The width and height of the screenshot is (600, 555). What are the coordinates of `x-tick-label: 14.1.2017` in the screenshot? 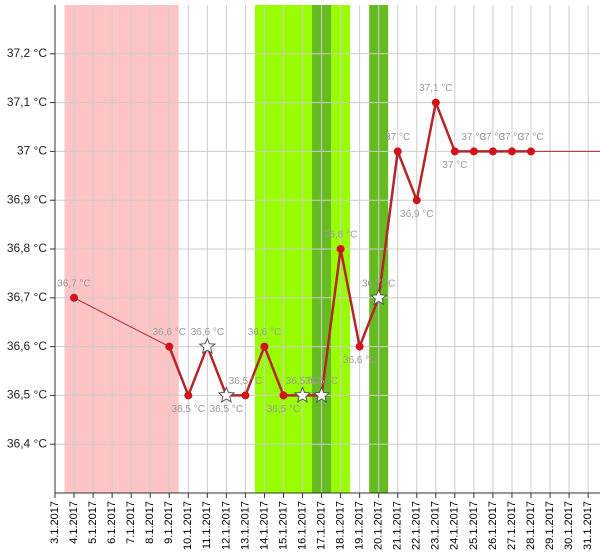 It's located at (264, 525).